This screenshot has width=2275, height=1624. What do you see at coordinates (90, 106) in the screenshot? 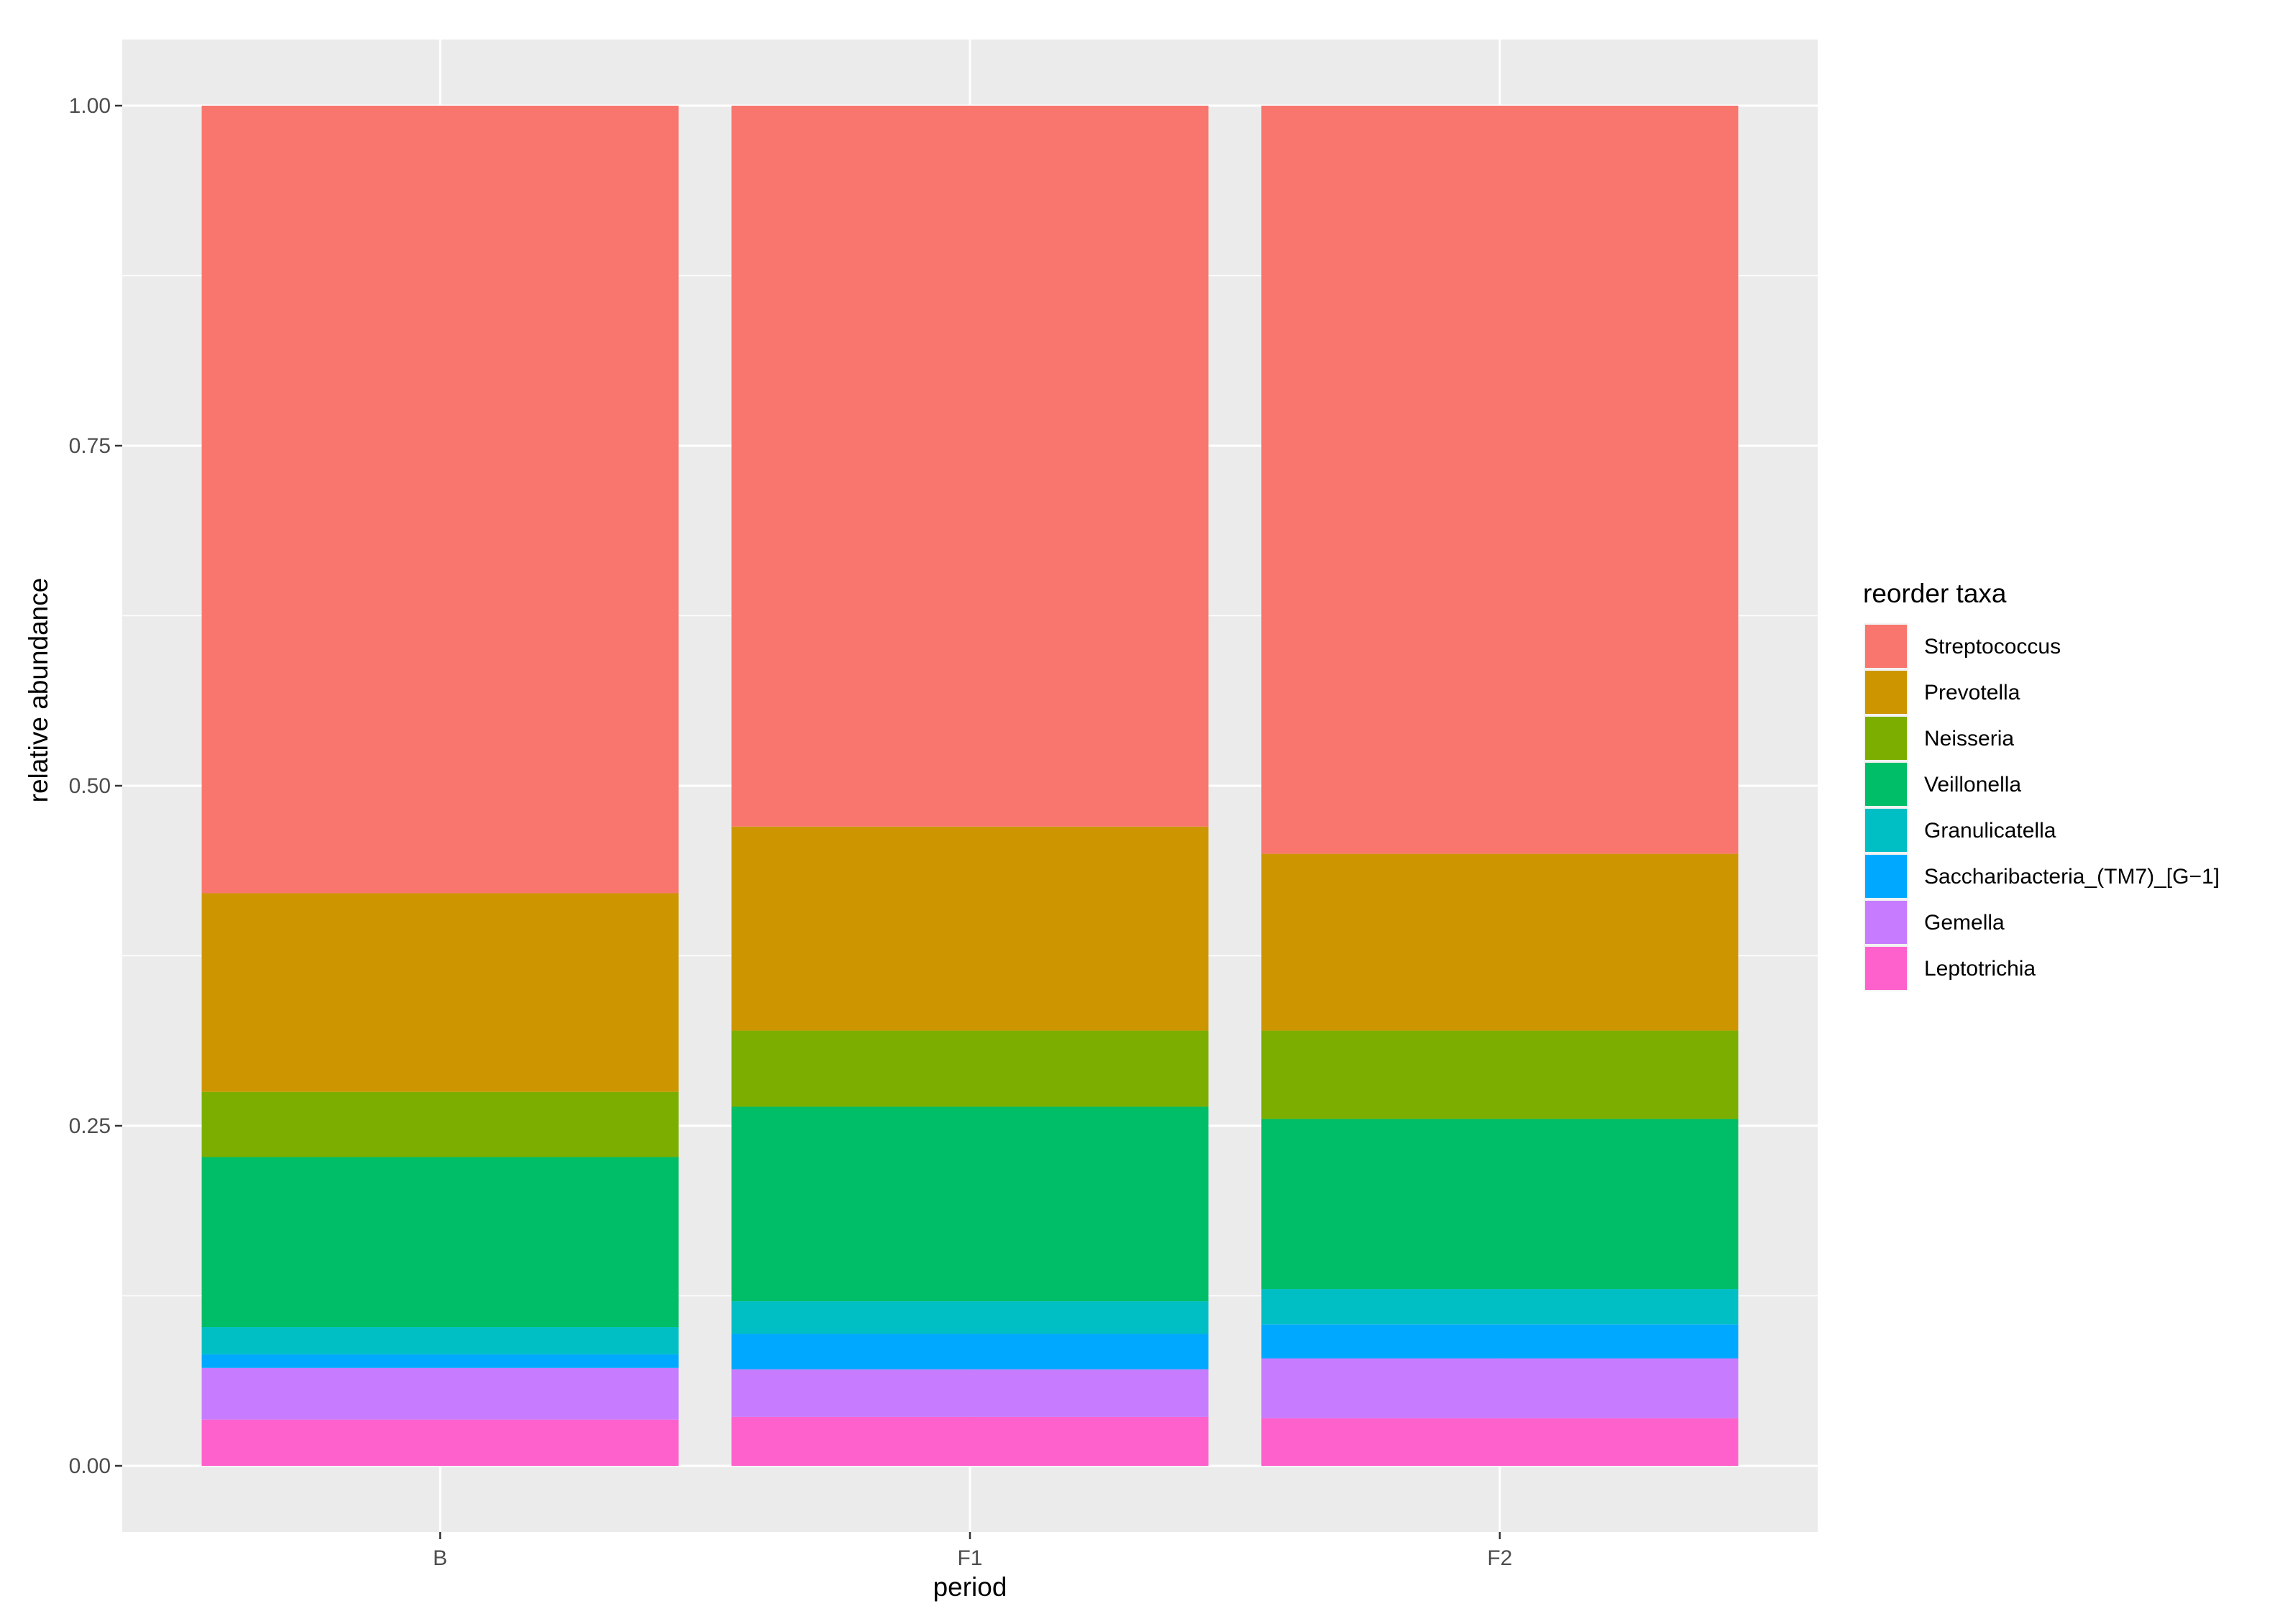
I see `y-tick-label: 1.00` at bounding box center [90, 106].